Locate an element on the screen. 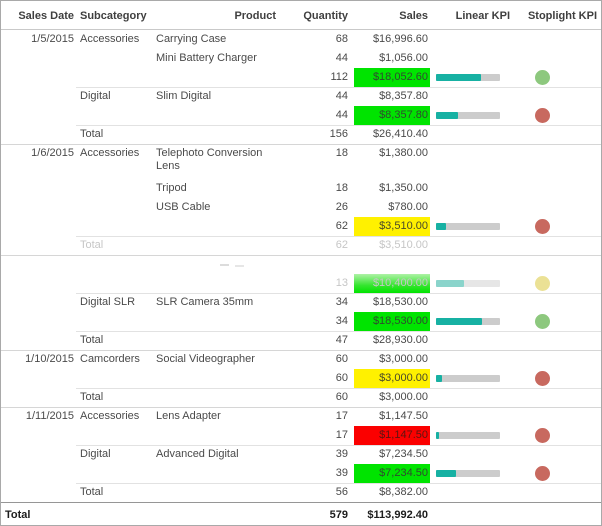 This screenshot has width=602, height=526. column-header-quantity: Quantity is located at coordinates (325, 16).